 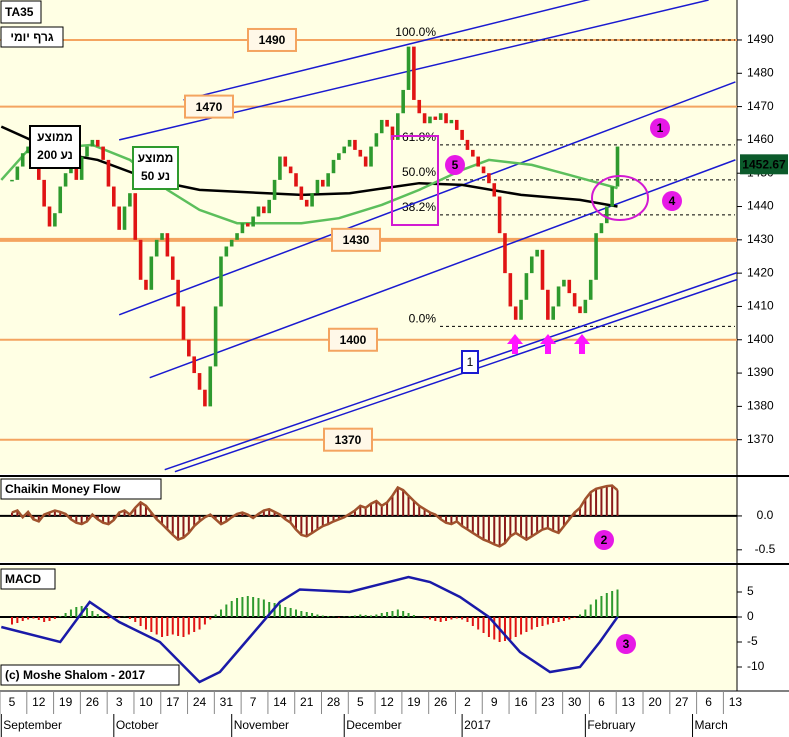 I want to click on x-tick-label: 28, so click(x=334, y=702).